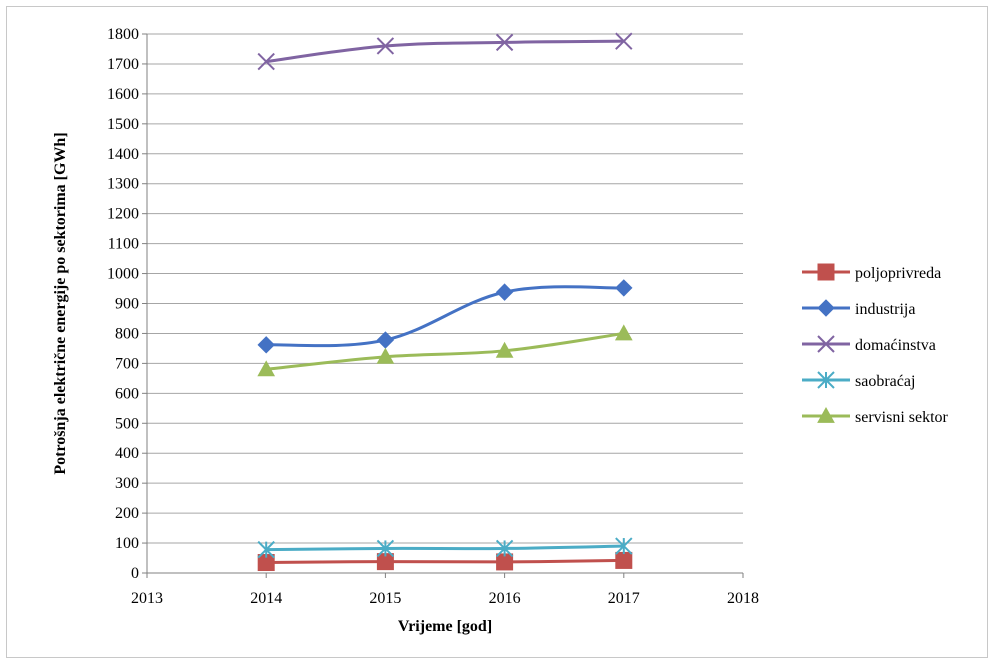 The image size is (996, 665). What do you see at coordinates (127, 483) in the screenshot?
I see `y-tick-label: 300` at bounding box center [127, 483].